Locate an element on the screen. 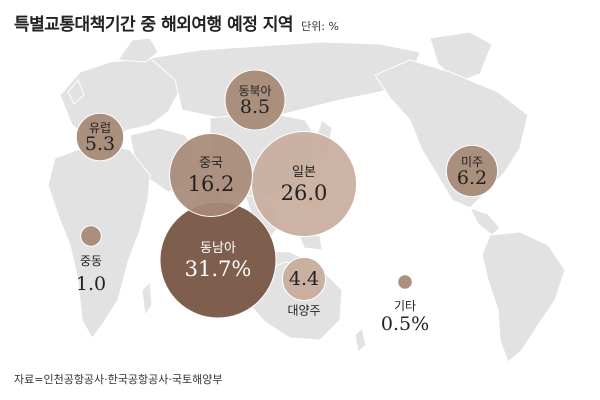 The width and height of the screenshot is (600, 400). bubble-중국 is located at coordinates (211, 175).